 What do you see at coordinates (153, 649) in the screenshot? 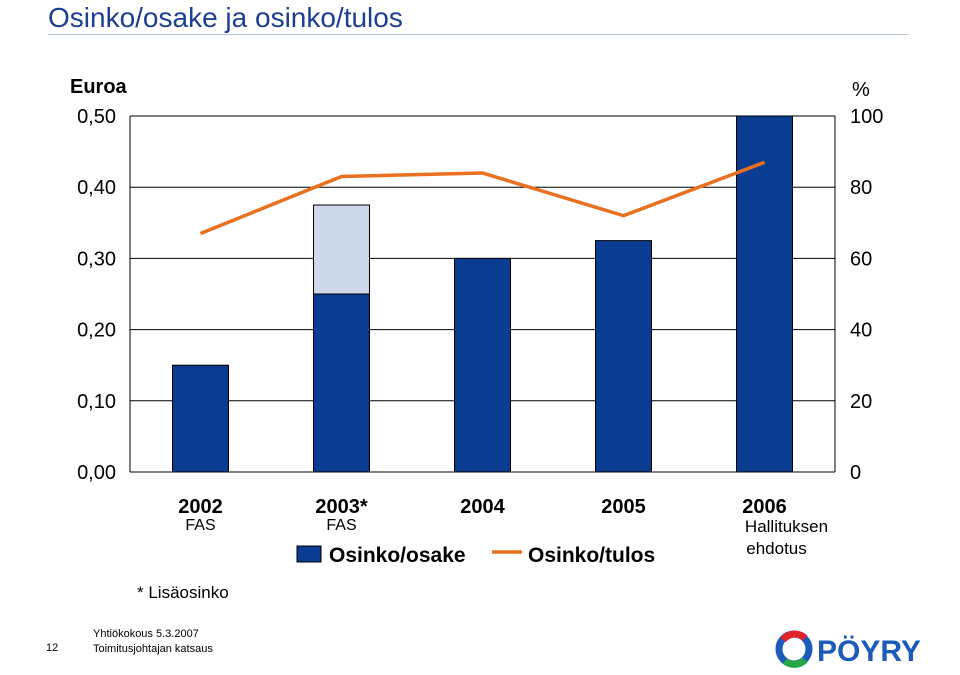
I see `footer-subtitle: Toimitusjohtajan katsaus` at bounding box center [153, 649].